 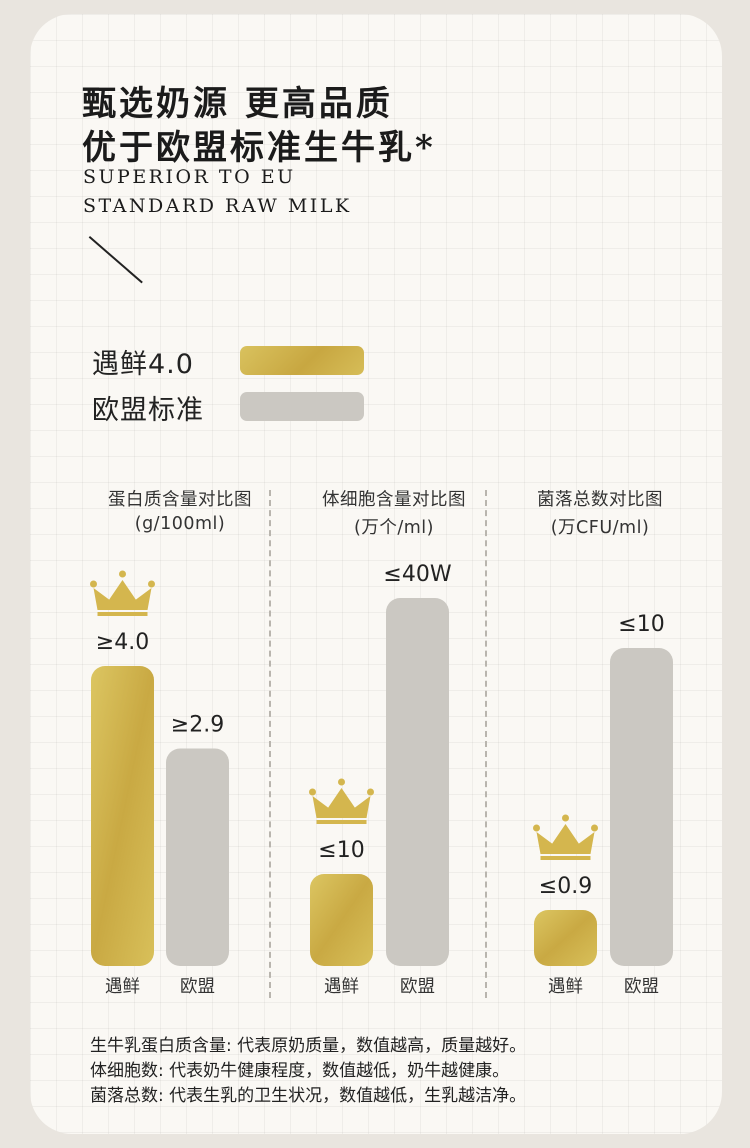 What do you see at coordinates (394, 500) in the screenshot?
I see `chart2-title: 体细胞含量对比图` at bounding box center [394, 500].